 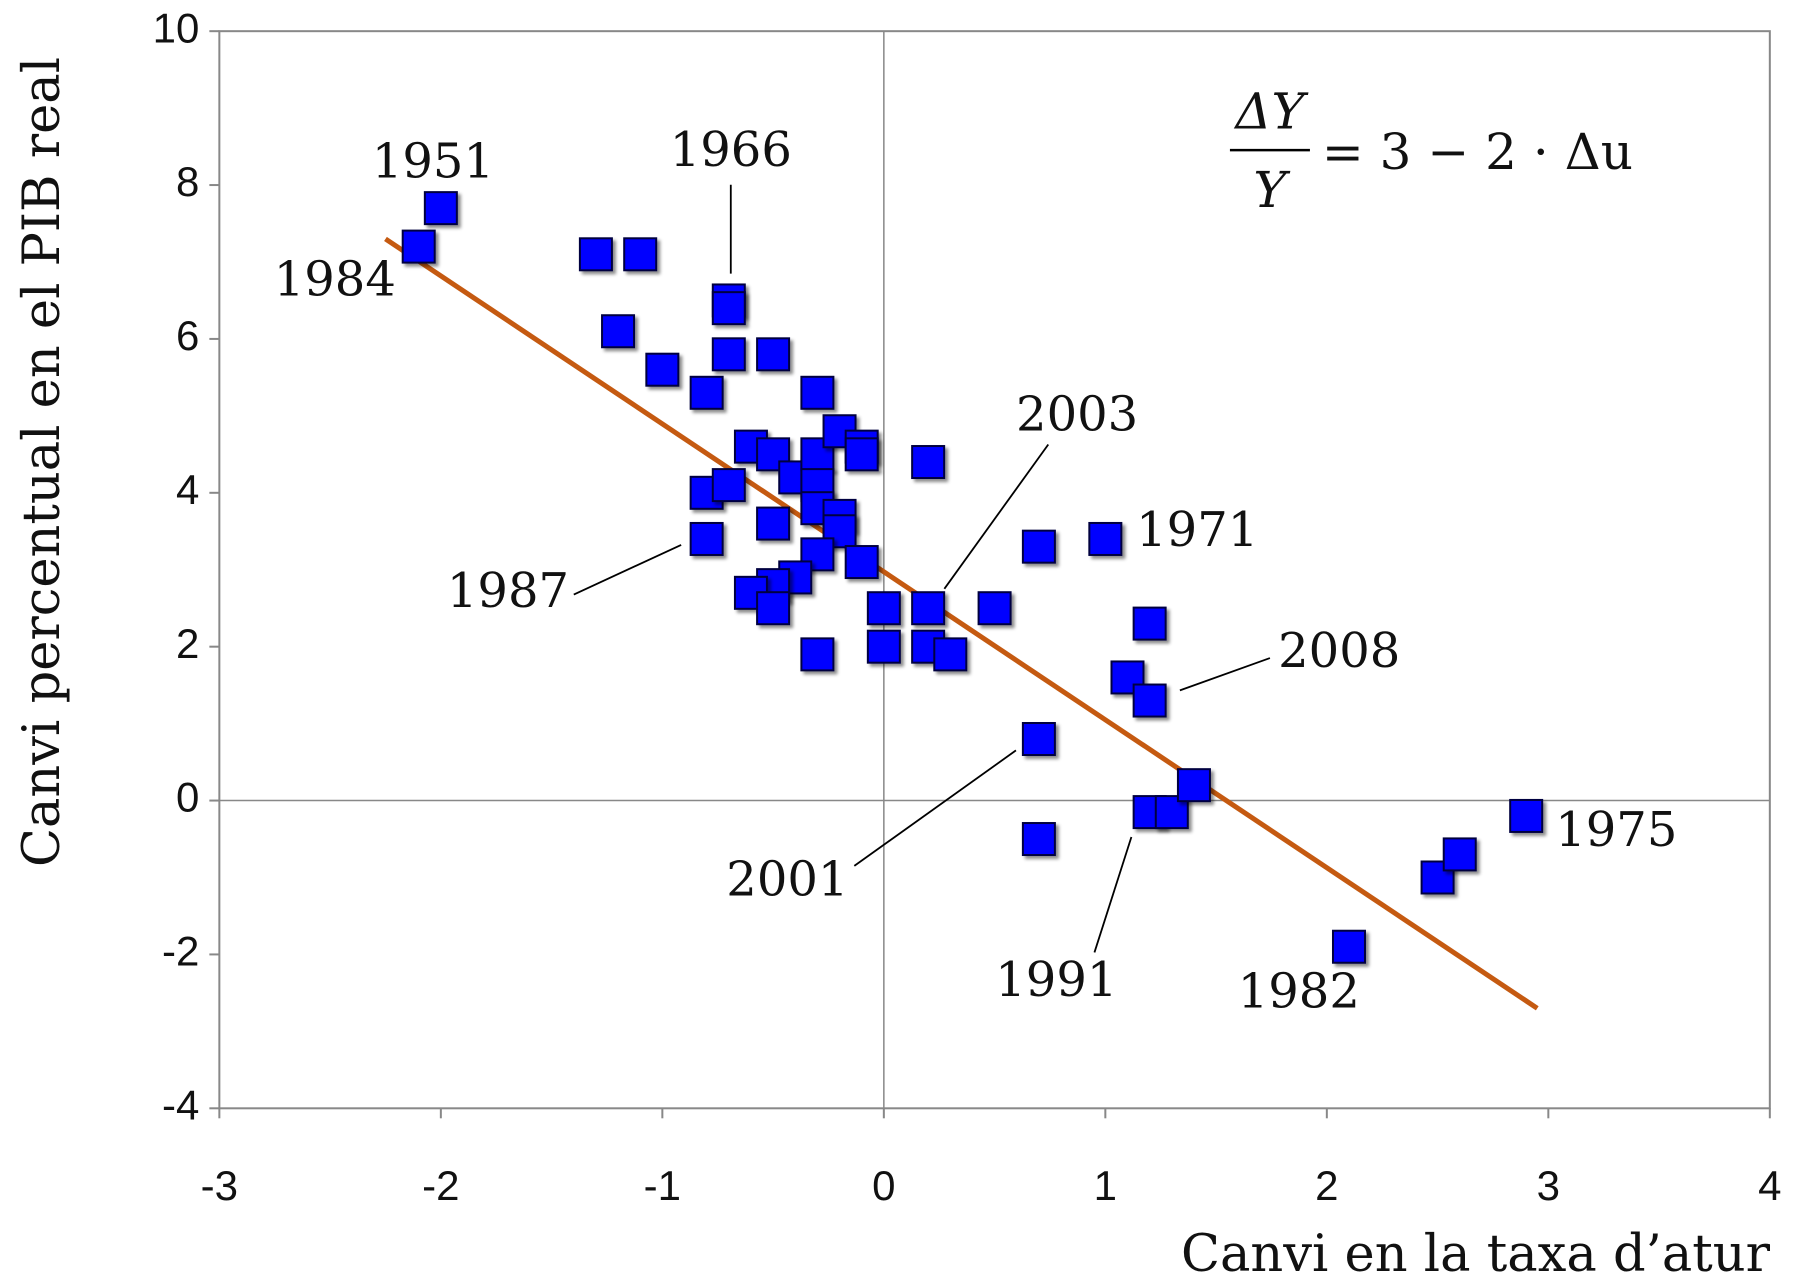 What do you see at coordinates (180, 951) in the screenshot?
I see `y-tick-label: -2` at bounding box center [180, 951].